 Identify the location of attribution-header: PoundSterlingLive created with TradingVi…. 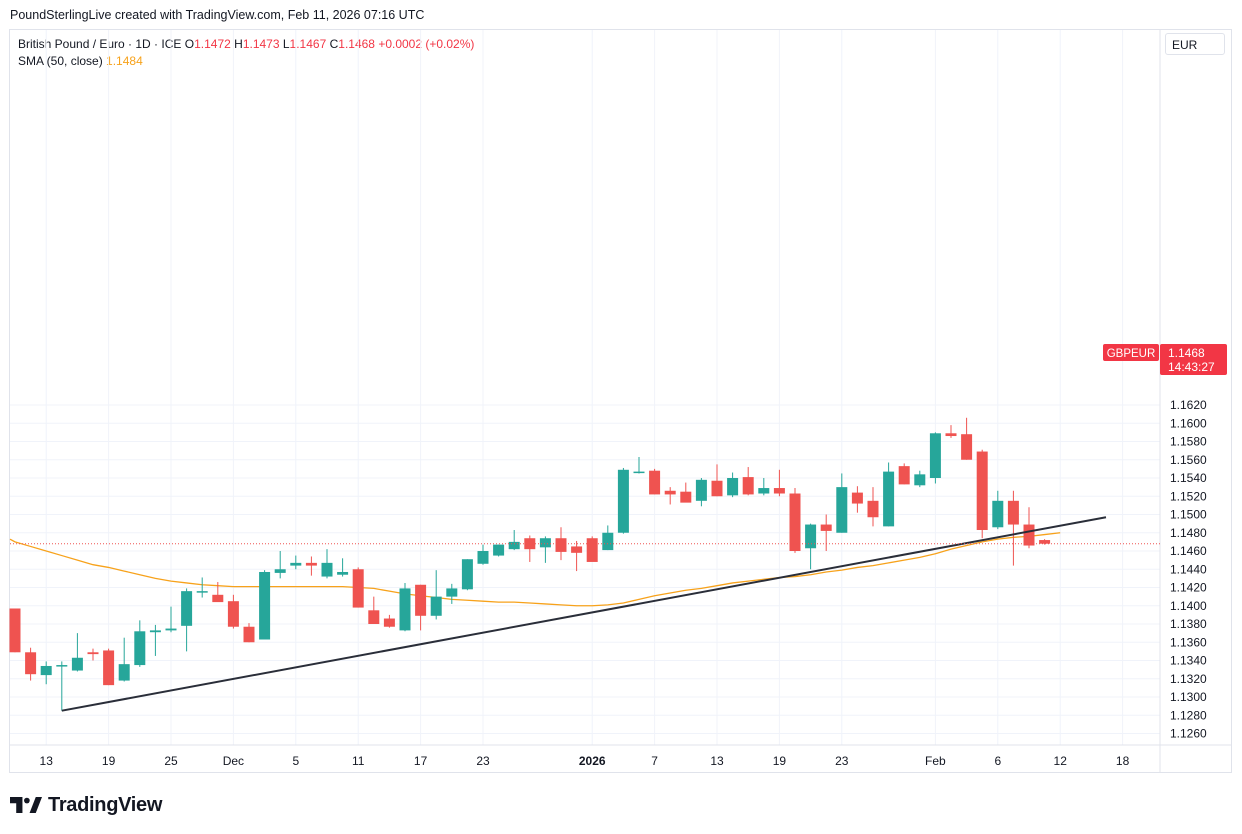
(217, 15).